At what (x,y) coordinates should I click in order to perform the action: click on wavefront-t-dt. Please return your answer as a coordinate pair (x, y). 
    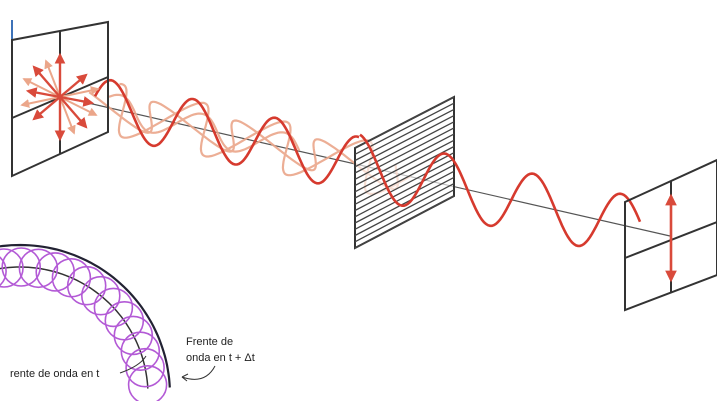
    Looking at the image, I should click on (85, 315).